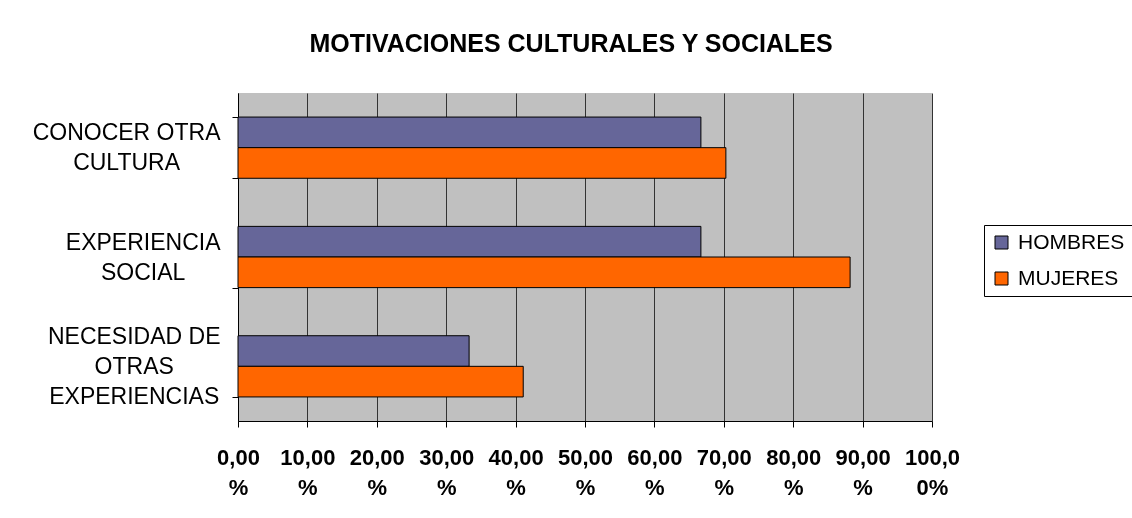 This screenshot has height=518, width=1132. What do you see at coordinates (655, 472) in the screenshot?
I see `x-tick-label: 60,00%` at bounding box center [655, 472].